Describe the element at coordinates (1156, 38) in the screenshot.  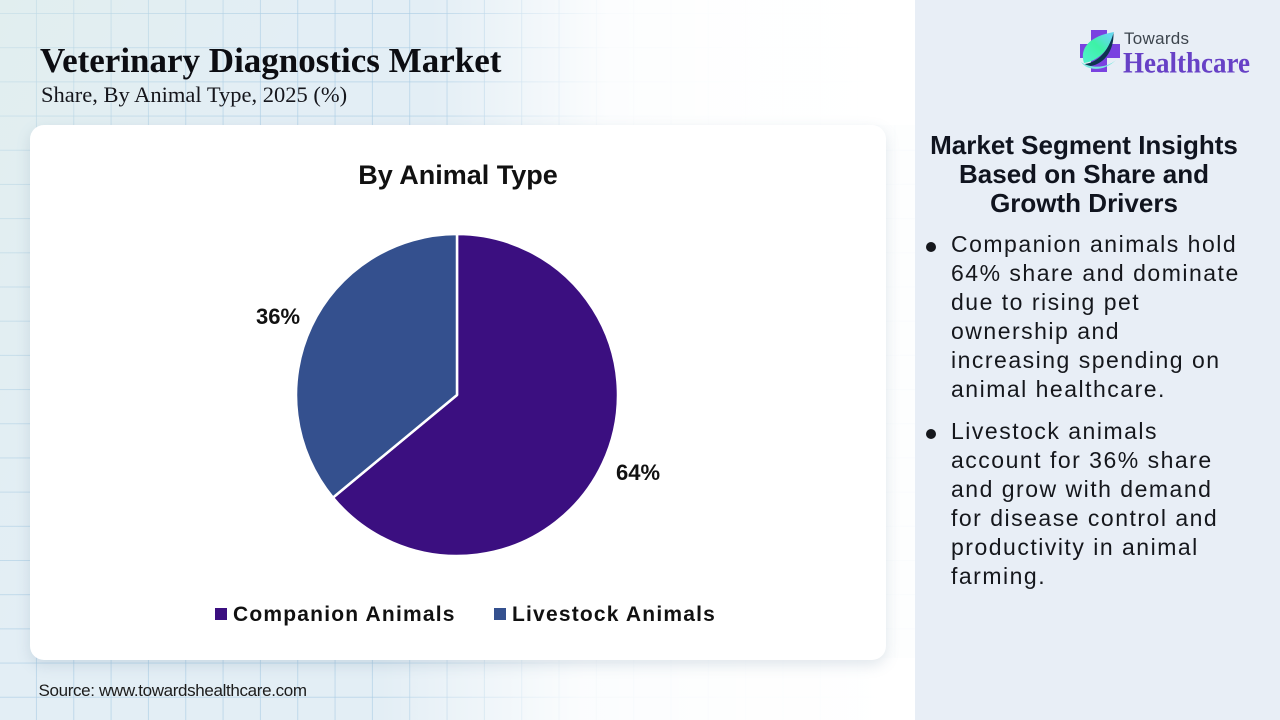
I see `svg-text: Towards` at that location.